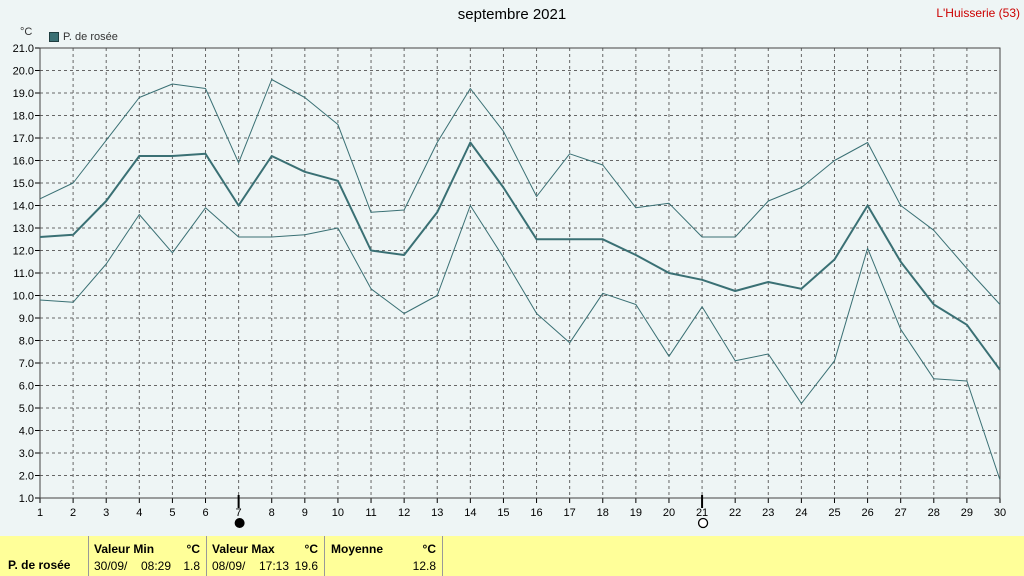  I want to click on chart-legend: P. de rosée, so click(83, 37).